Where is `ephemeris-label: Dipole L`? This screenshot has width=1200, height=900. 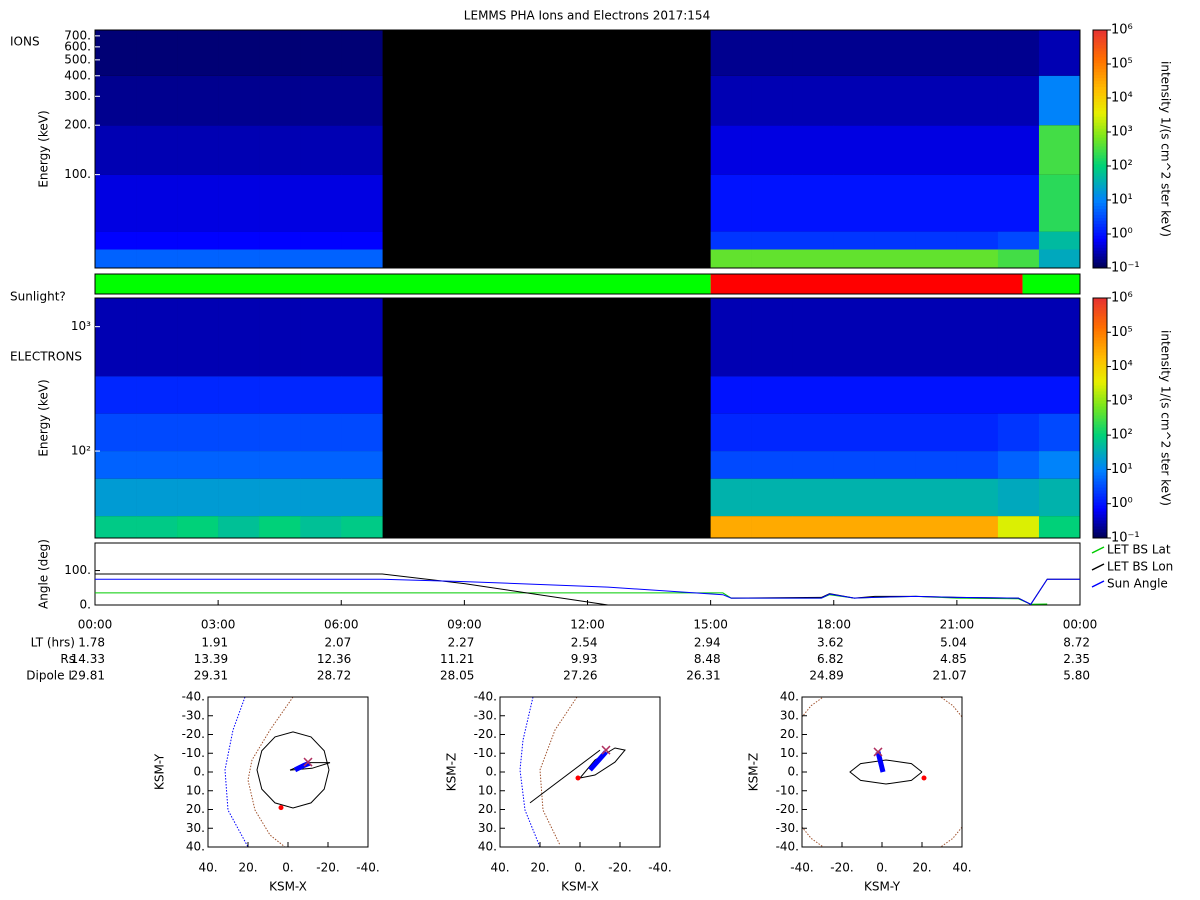 ephemeris-label: Dipole L is located at coordinates (50, 676).